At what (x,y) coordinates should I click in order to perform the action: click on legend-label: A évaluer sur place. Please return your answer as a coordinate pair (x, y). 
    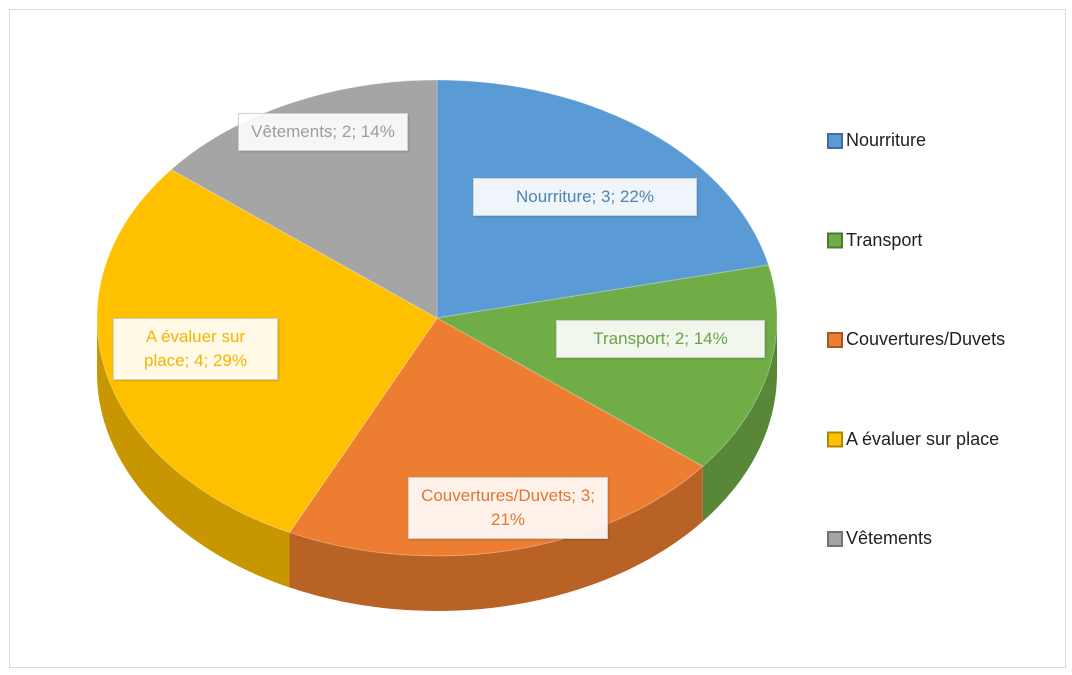
    Looking at the image, I should click on (923, 438).